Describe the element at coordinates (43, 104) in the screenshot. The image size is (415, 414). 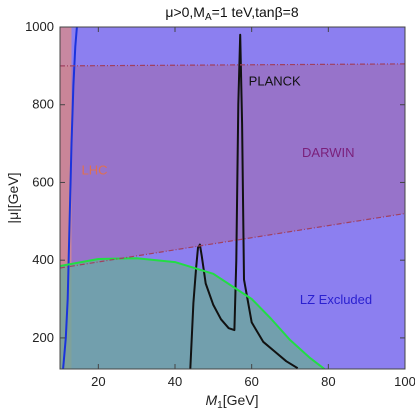
I see `y-tick-label: 800` at that location.